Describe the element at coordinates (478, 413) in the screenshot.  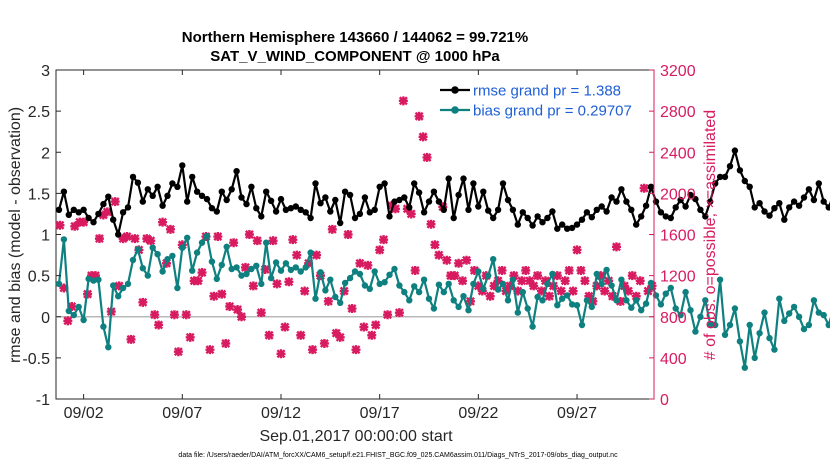
I see `x-tick-label: 09/22` at that location.